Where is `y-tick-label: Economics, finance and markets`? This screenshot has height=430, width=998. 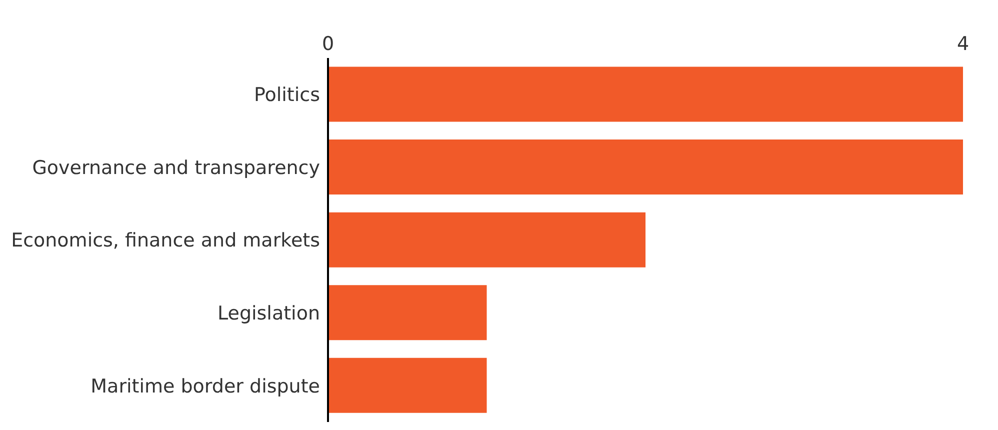
y-tick-label: Economics, finance and markets is located at coordinates (165, 241).